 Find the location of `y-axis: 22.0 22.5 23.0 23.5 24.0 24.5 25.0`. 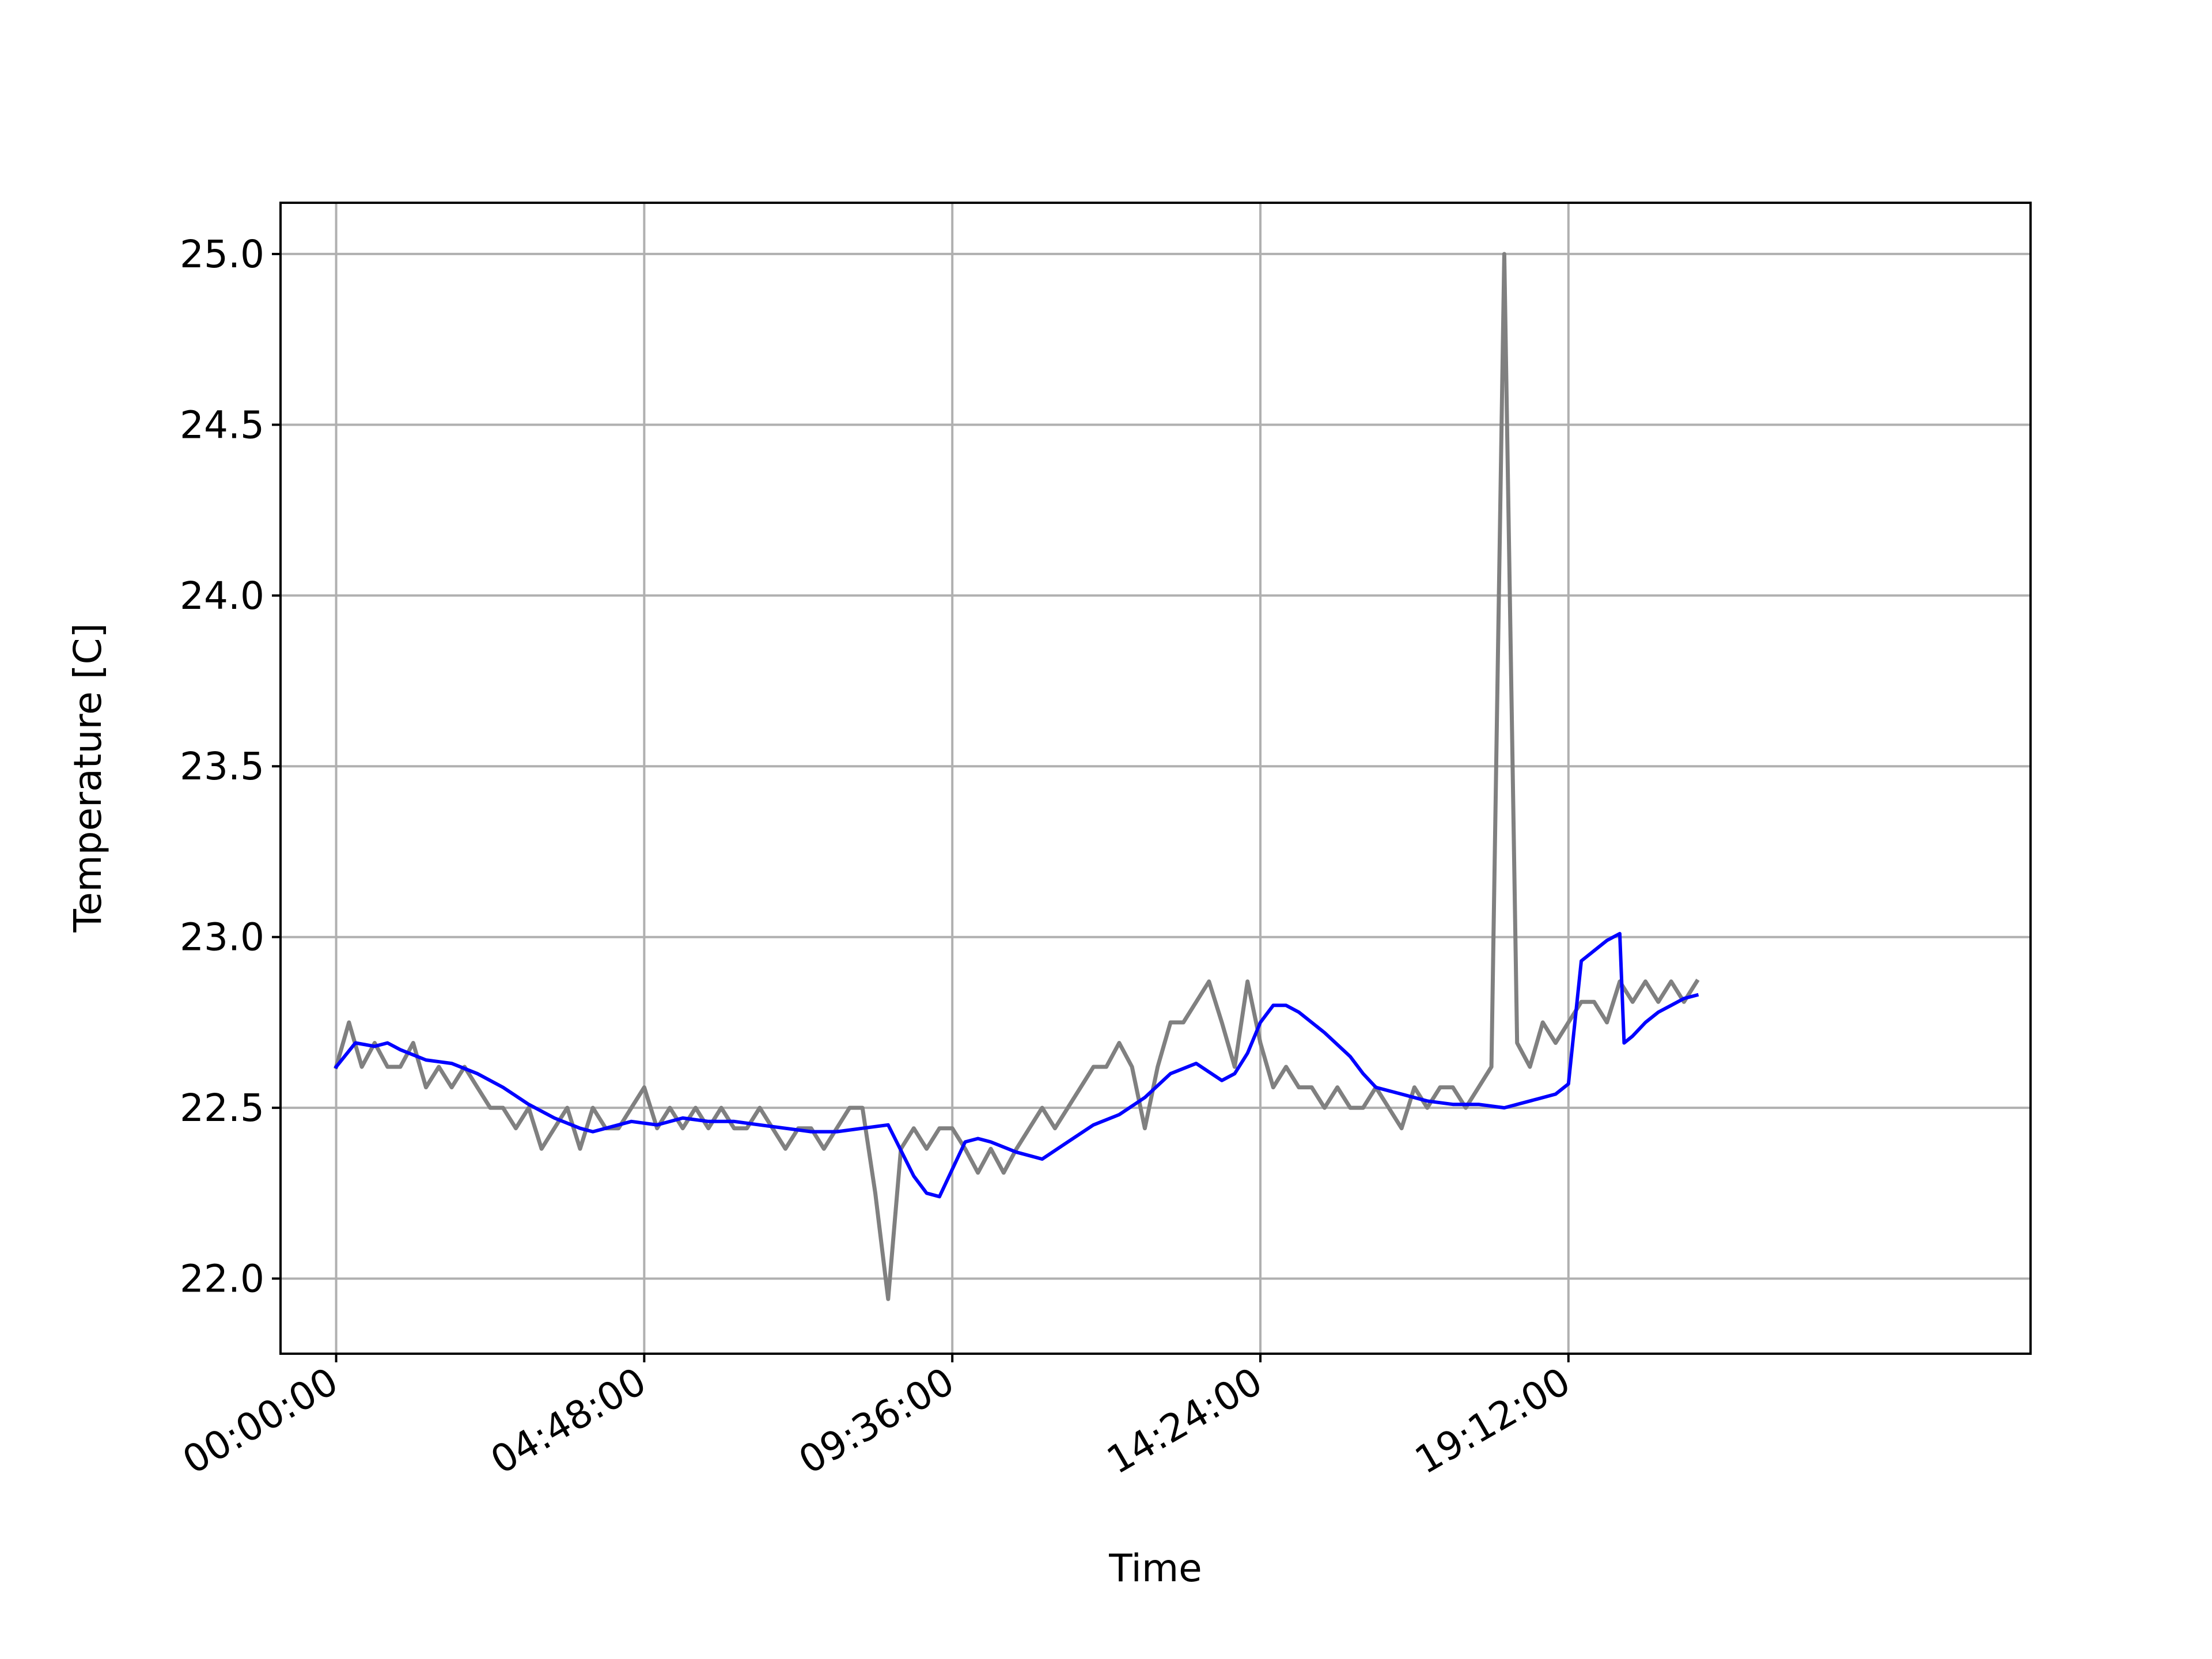

y-axis: 22.0 22.5 23.0 23.5 24.0 24.5 25.0 is located at coordinates (230, 766).